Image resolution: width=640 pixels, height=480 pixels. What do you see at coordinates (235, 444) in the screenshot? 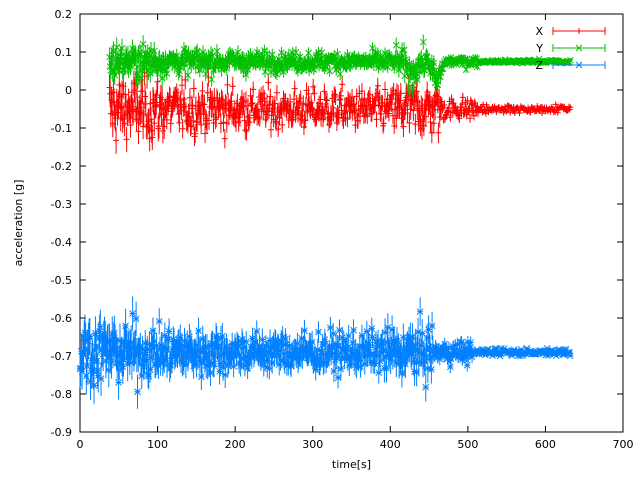
I see `x-tick-label: 200` at bounding box center [235, 444].